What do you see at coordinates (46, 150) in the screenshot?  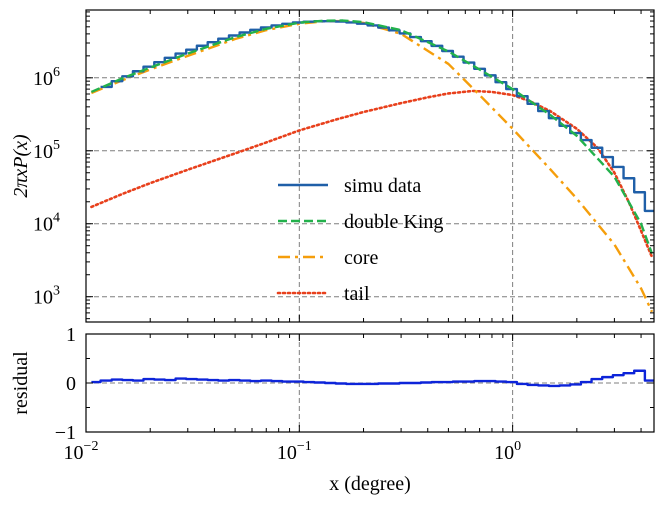 I see `main-y-tick-label: 10⁵` at bounding box center [46, 150].